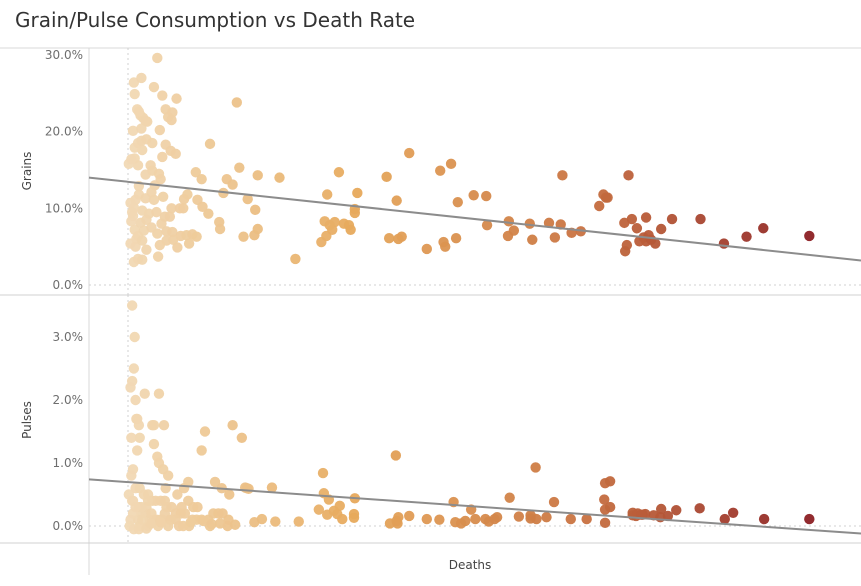 The width and height of the screenshot is (861, 586). What do you see at coordinates (64, 132) in the screenshot?
I see `top-y-tick-label: 20.0%` at bounding box center [64, 132].